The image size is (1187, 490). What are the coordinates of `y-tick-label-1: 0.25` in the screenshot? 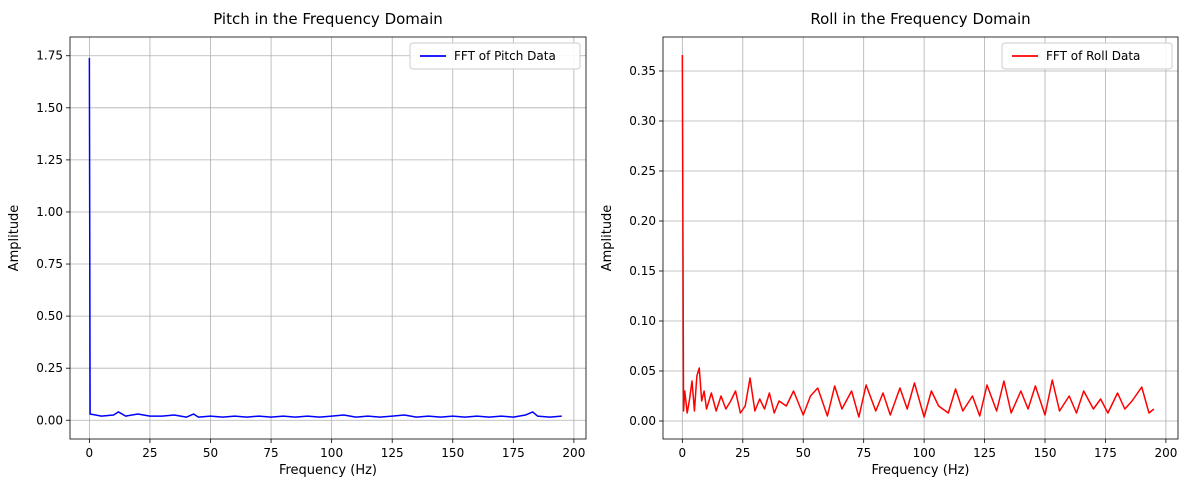 It's located at (49, 368).